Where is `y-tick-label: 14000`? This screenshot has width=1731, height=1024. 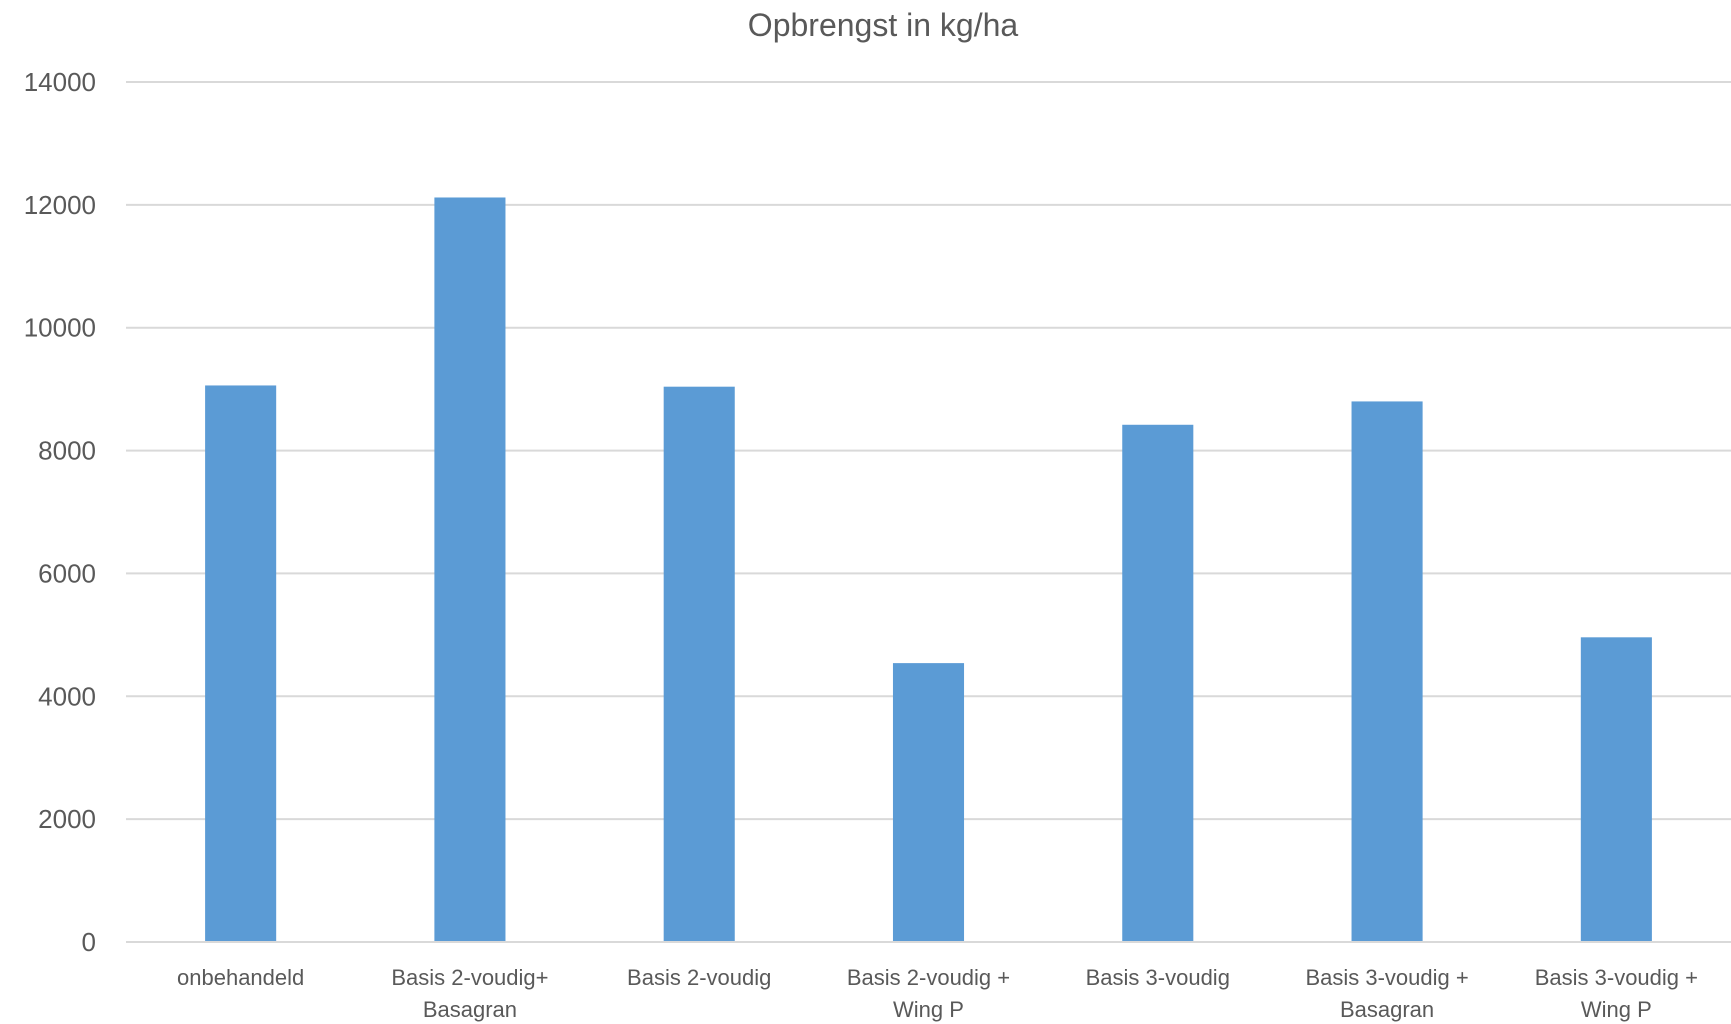 y-tick-label: 14000 is located at coordinates (60, 82).